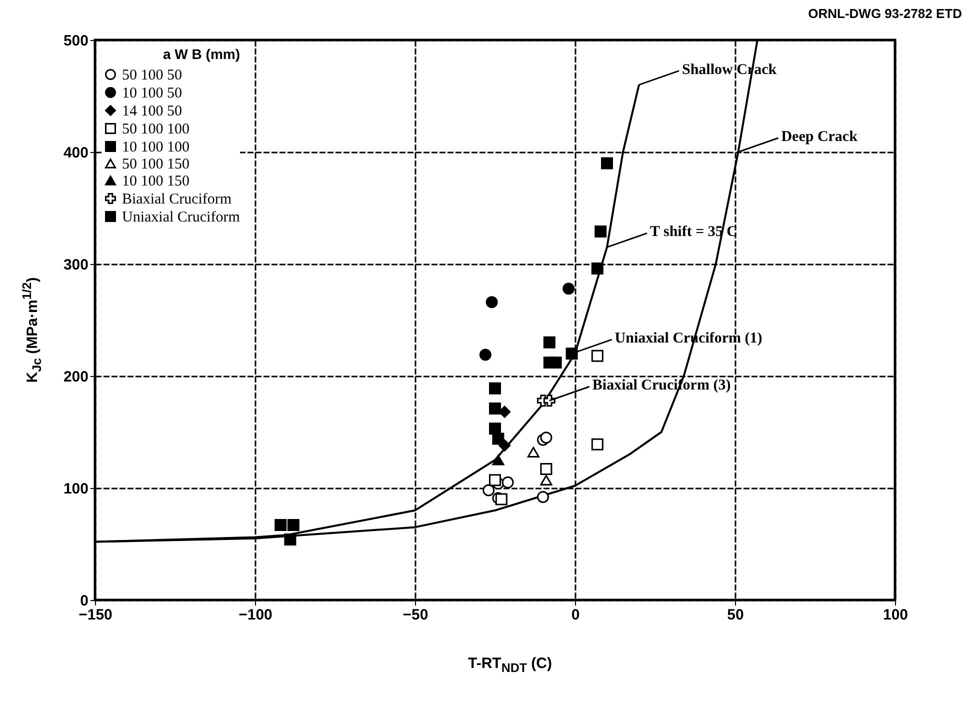  I want to click on x-tick-label: −150, so click(95, 615).